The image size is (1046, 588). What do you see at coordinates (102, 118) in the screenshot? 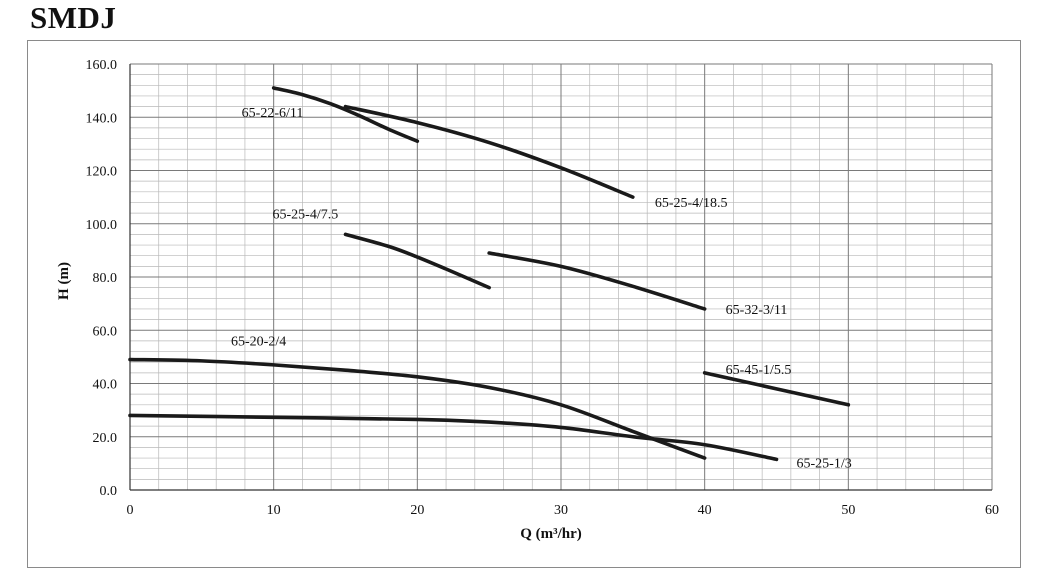
I see `y-tick-label: 140.0` at bounding box center [102, 118].